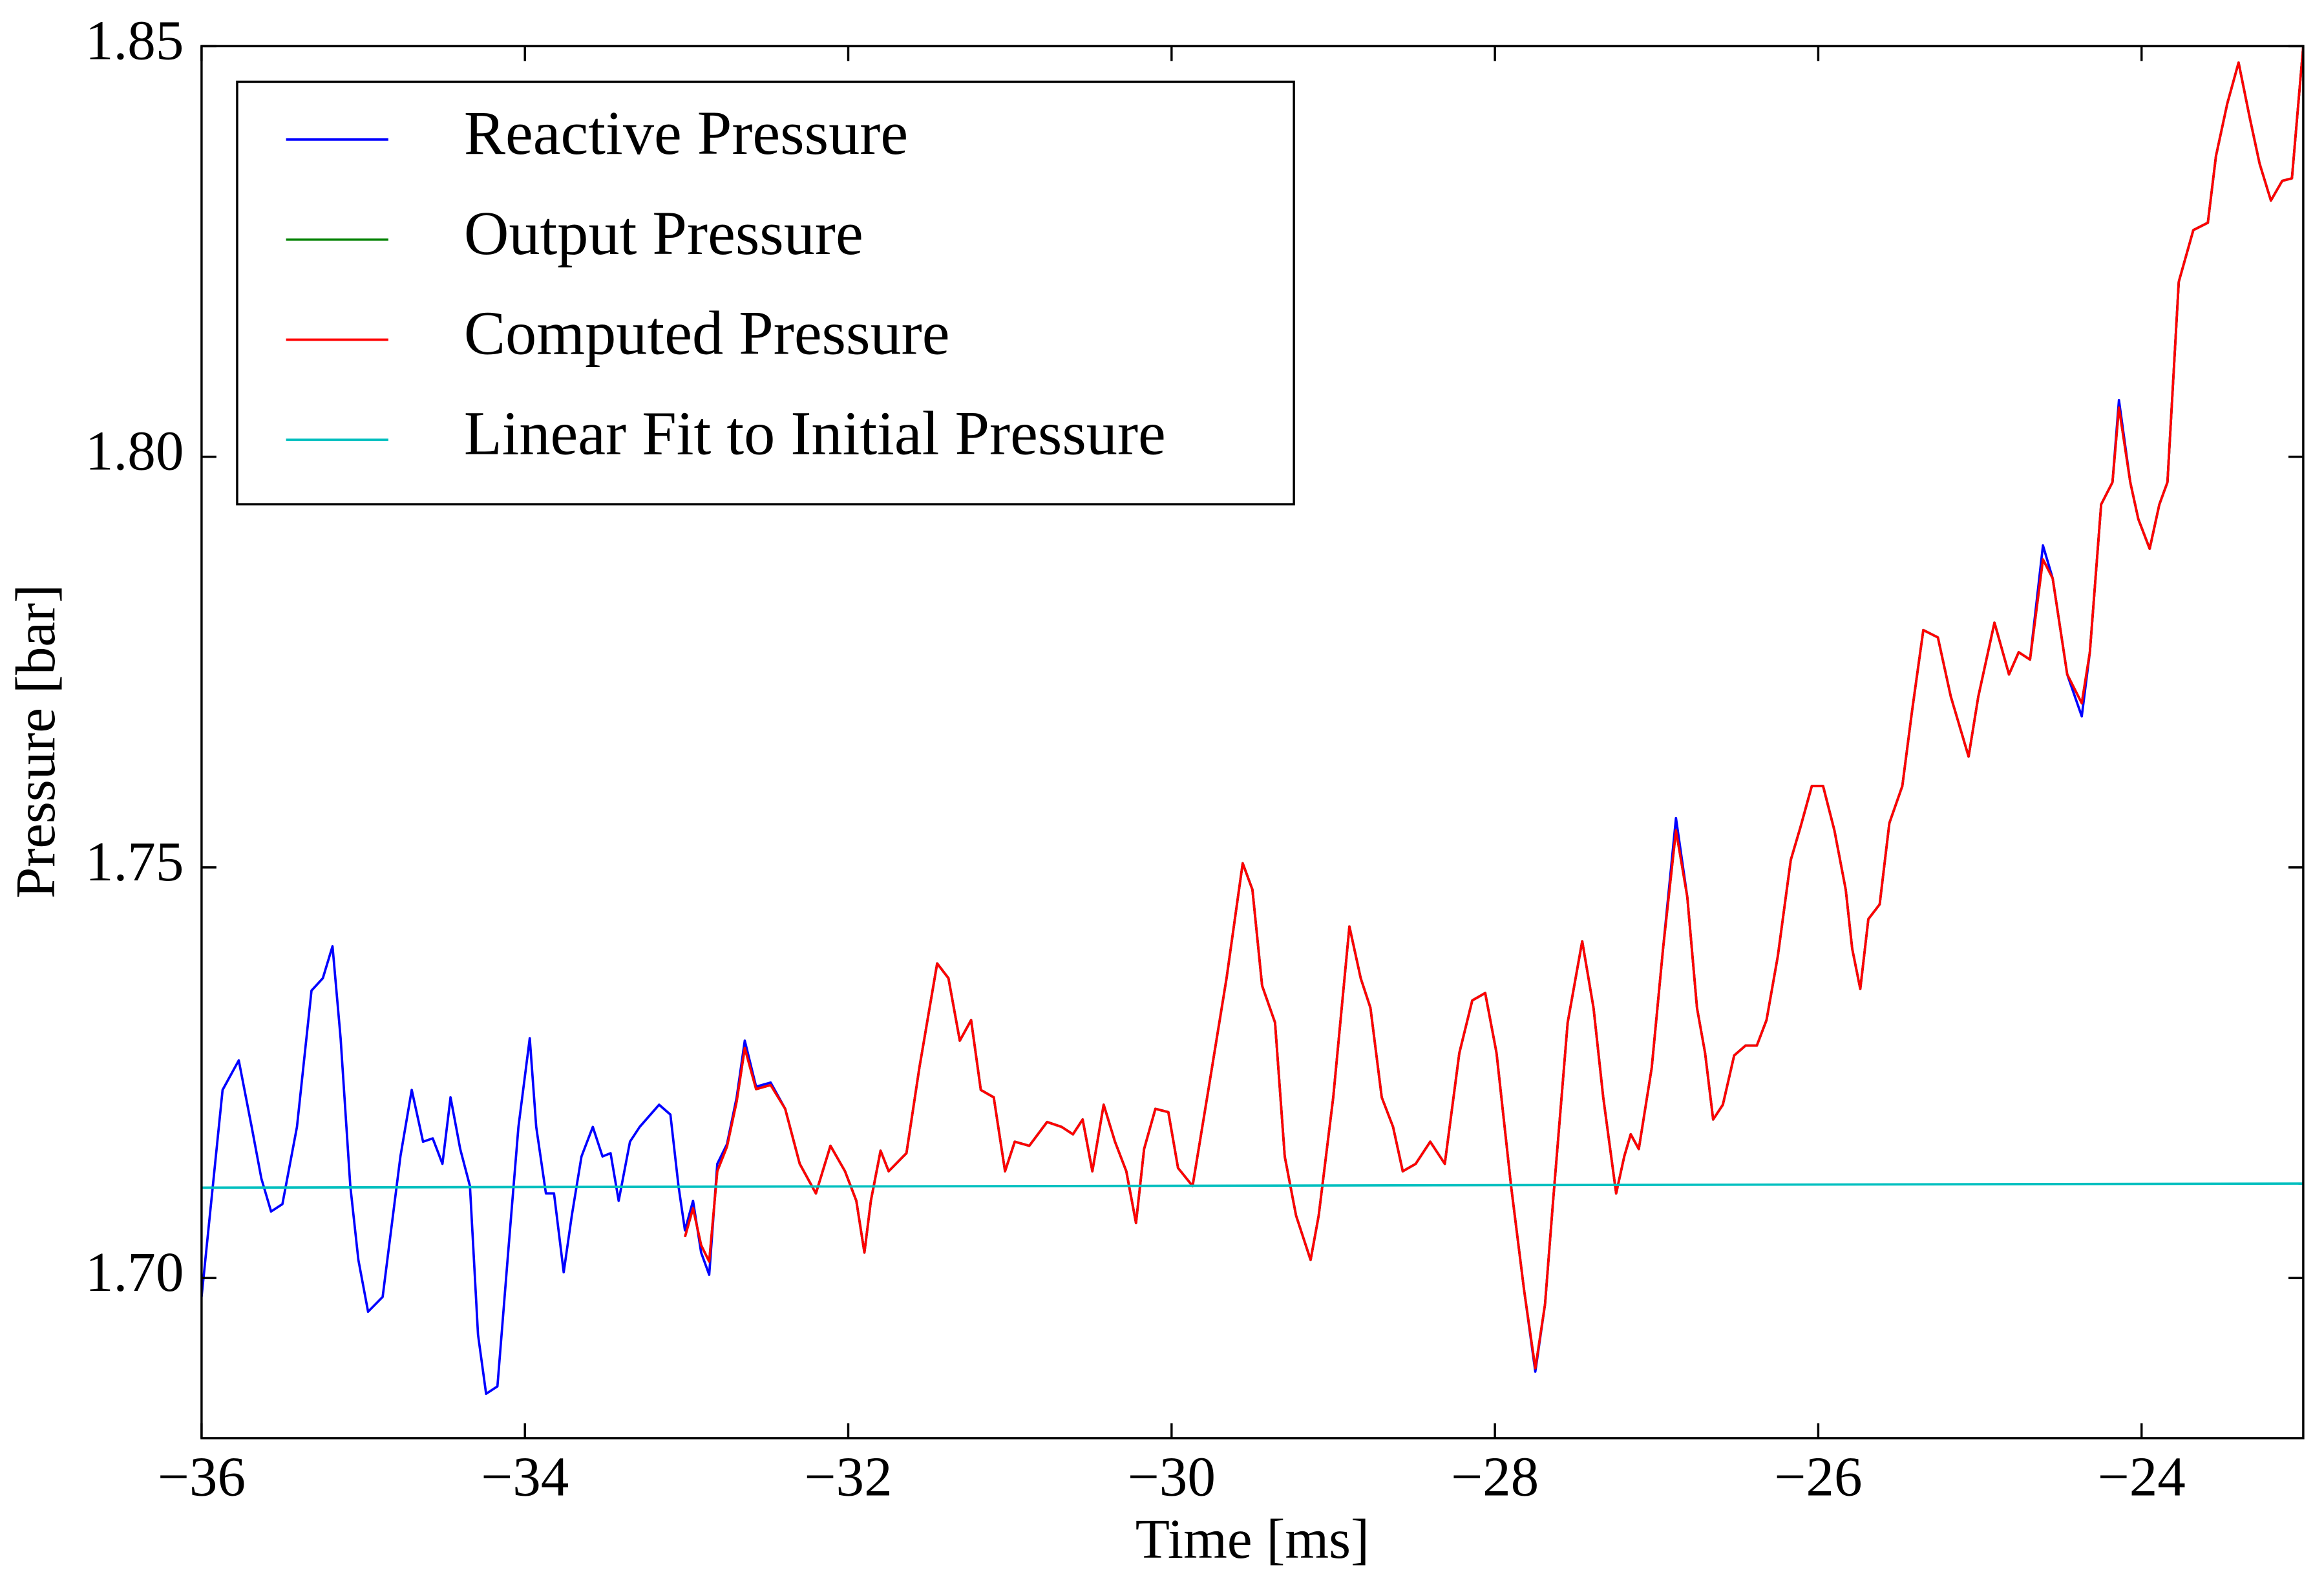 The image size is (2324, 1594). I want to click on x-tick-label: −36, so click(202, 1476).